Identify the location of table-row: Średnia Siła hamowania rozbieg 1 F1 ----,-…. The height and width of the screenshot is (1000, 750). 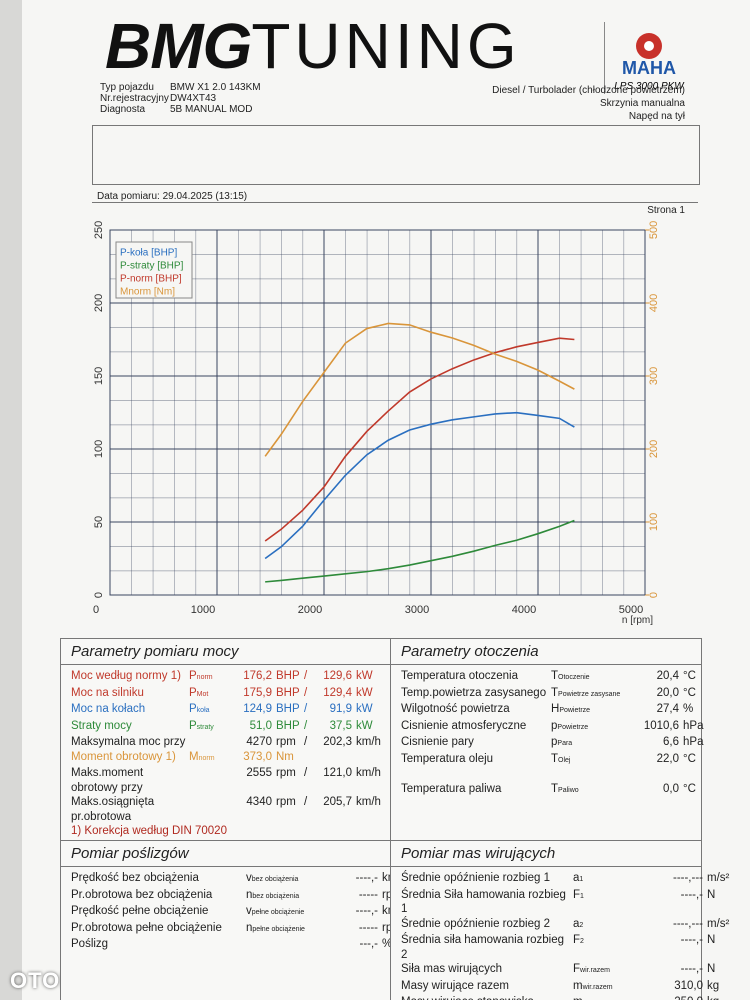
(553, 902).